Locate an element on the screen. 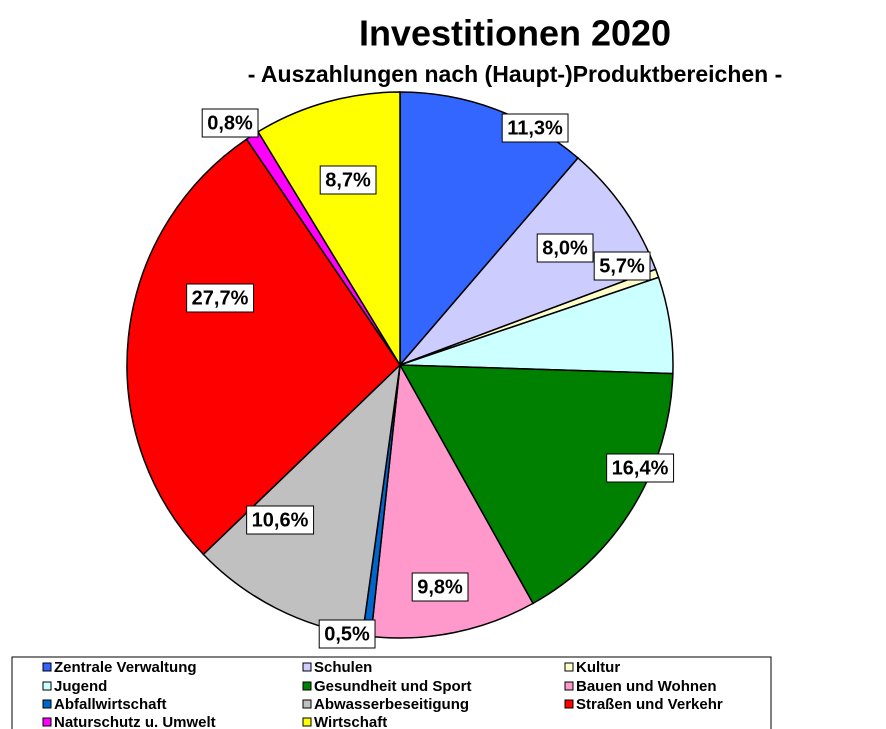 This screenshot has height=729, width=886. chart-title: Investitionen 2020 is located at coordinates (515, 33).